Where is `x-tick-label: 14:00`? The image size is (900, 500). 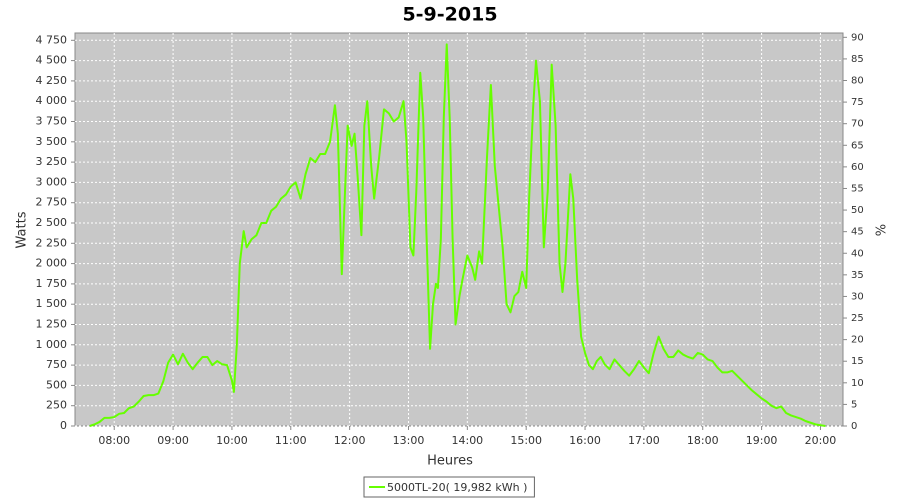 x-tick-label: 14:00 is located at coordinates (467, 440).